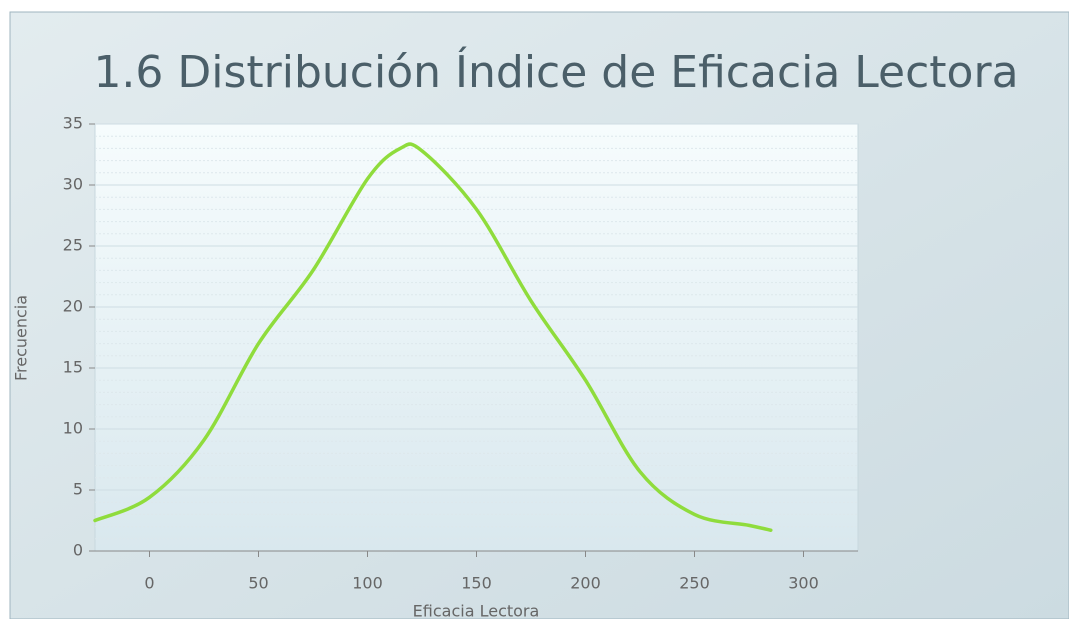 Image resolution: width=1069 pixels, height=619 pixels. Describe the element at coordinates (78, 550) in the screenshot. I see `y-tick-label: 0` at that location.